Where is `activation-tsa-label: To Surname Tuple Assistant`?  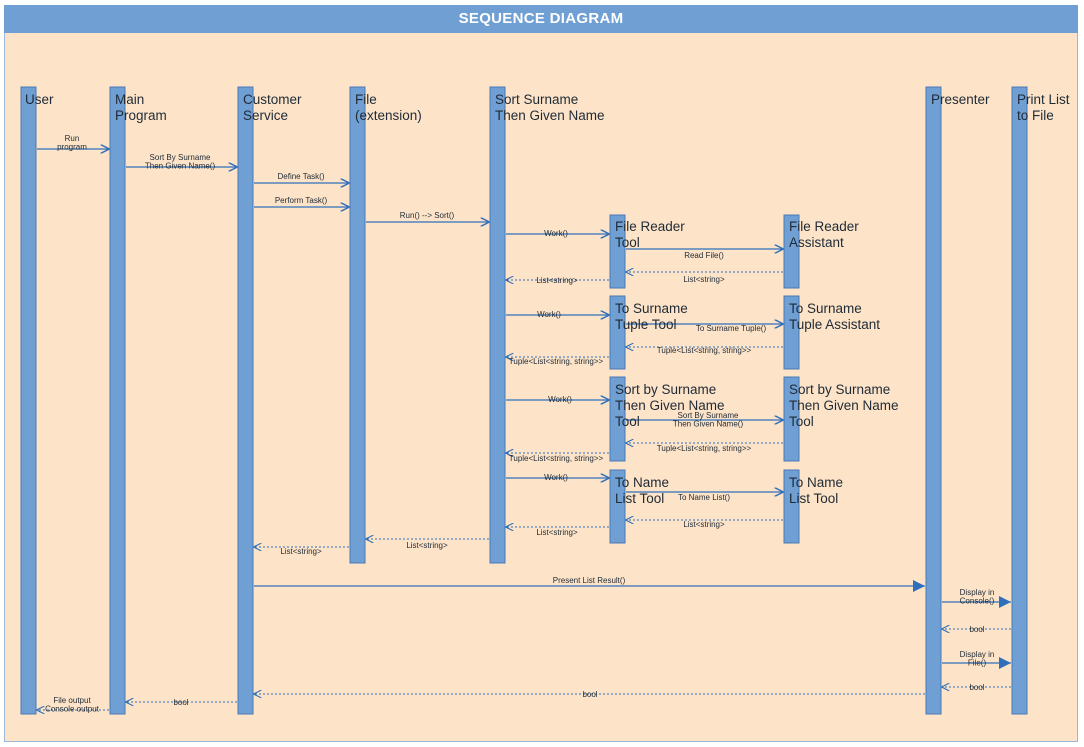
activation-tsa-label: To Surname Tuple Assistant is located at coordinates (834, 316).